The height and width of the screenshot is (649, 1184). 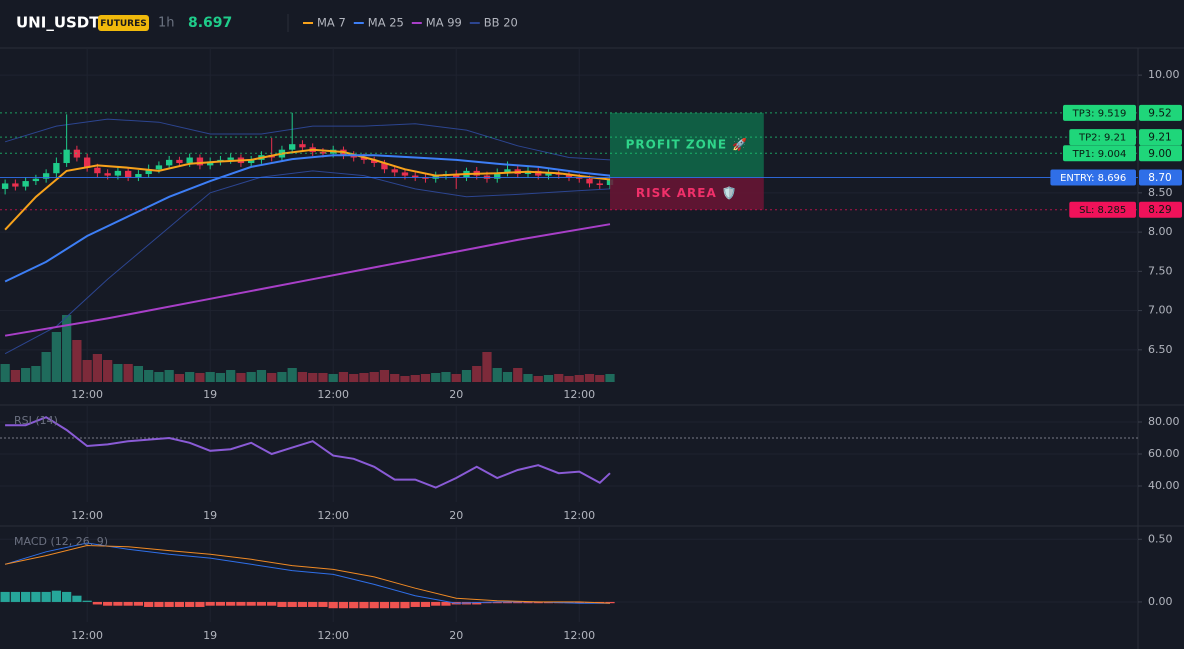 I want to click on pane-title: MACD (12, 26, 9), so click(x=61, y=541).